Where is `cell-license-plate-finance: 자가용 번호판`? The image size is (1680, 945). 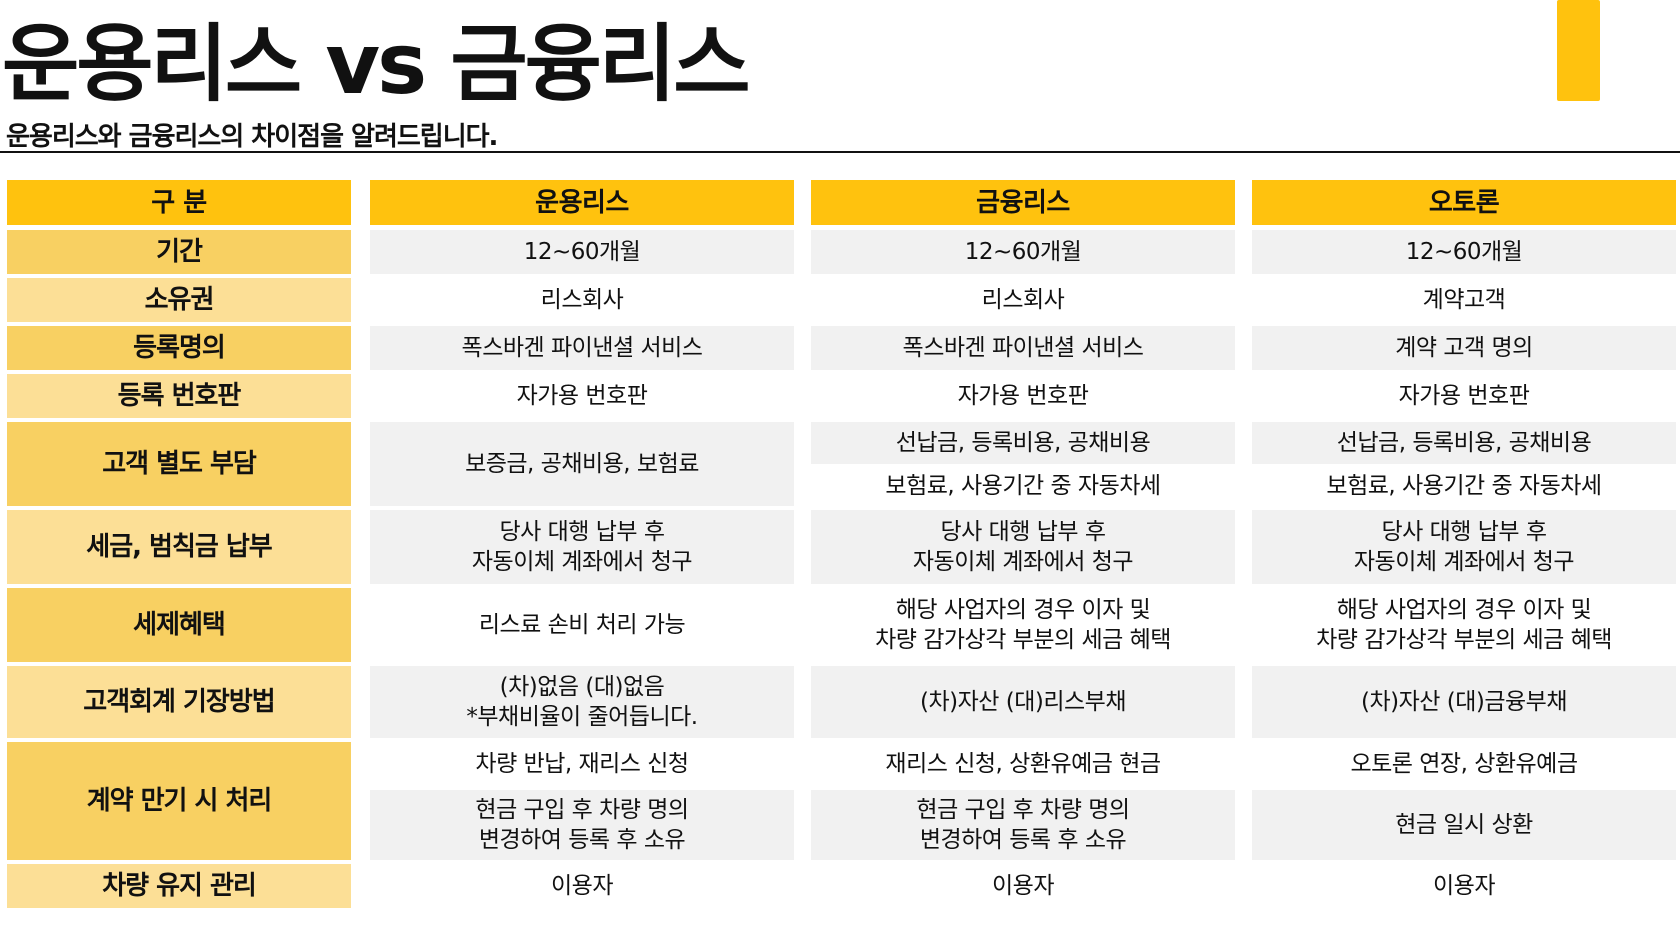
cell-license-plate-finance: 자가용 번호판 is located at coordinates (1023, 396).